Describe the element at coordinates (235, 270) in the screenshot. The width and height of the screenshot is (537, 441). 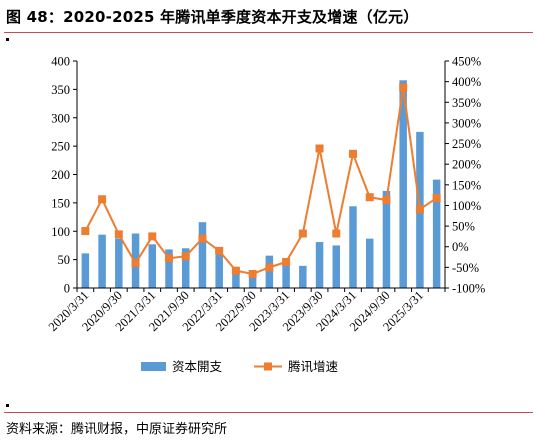
I see `growth-marker-2022/6/30` at that location.